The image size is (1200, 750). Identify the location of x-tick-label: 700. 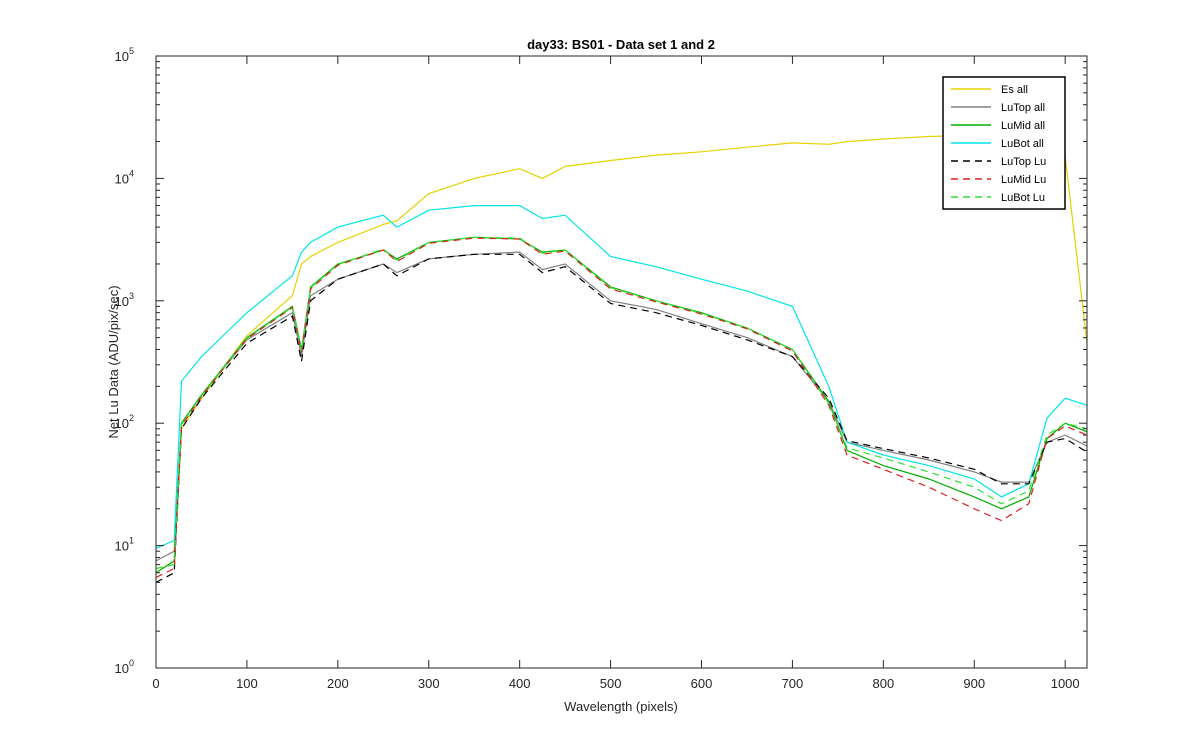
(793, 683).